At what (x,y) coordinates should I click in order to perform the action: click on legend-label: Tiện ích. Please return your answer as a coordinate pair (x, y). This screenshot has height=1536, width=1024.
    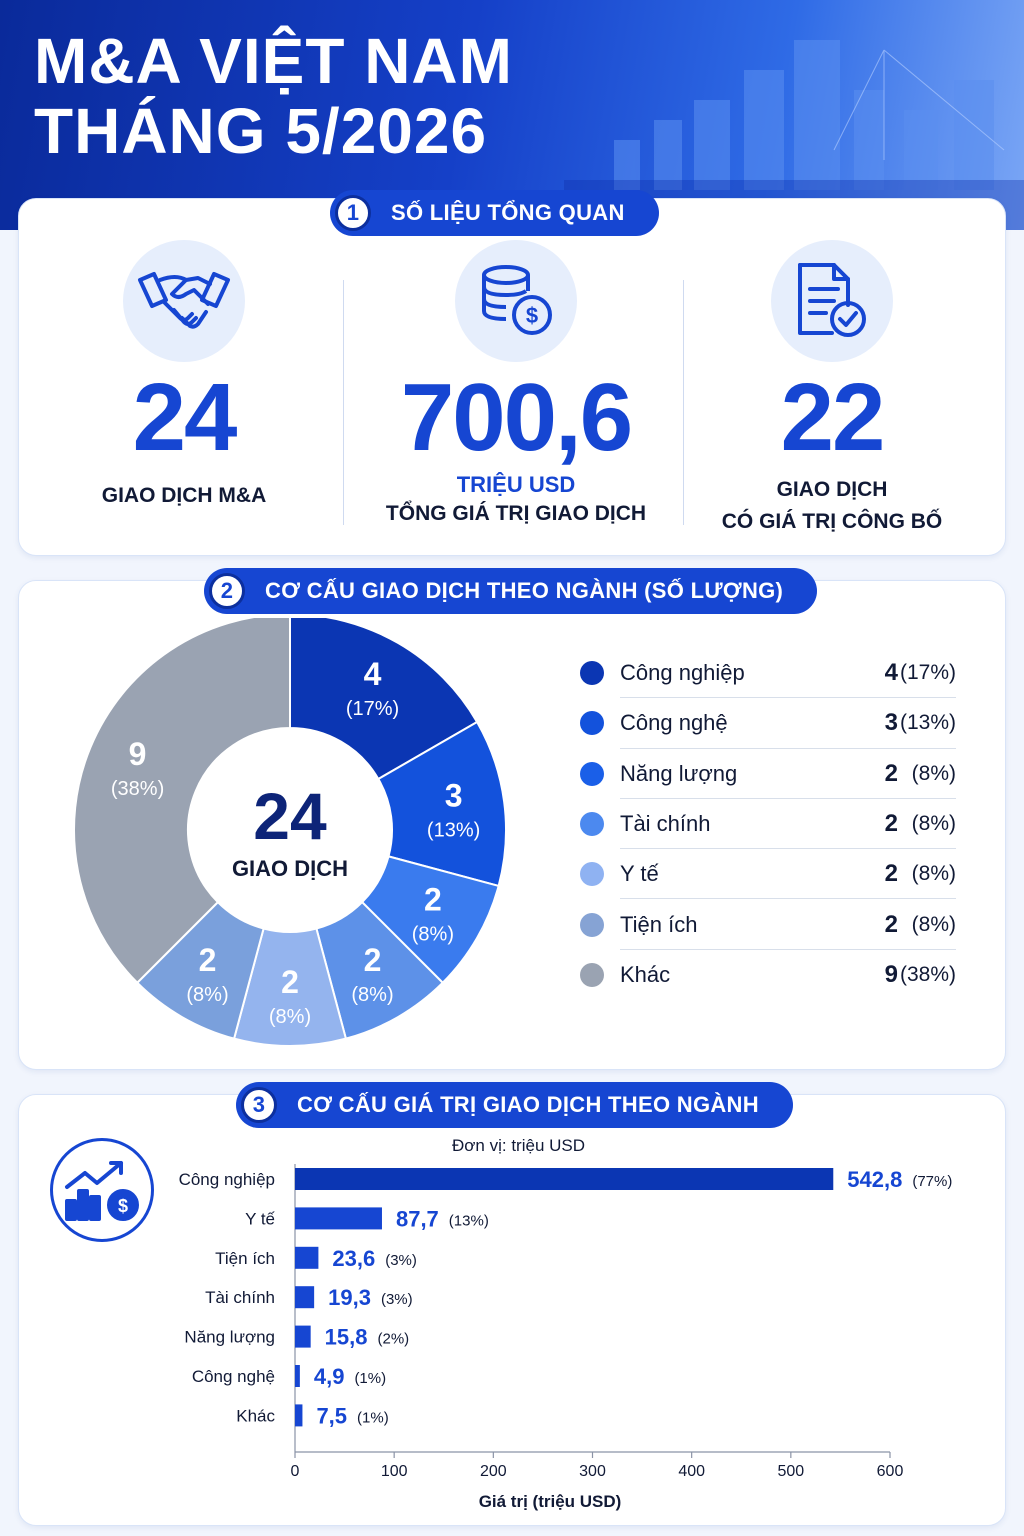
    Looking at the image, I should click on (659, 924).